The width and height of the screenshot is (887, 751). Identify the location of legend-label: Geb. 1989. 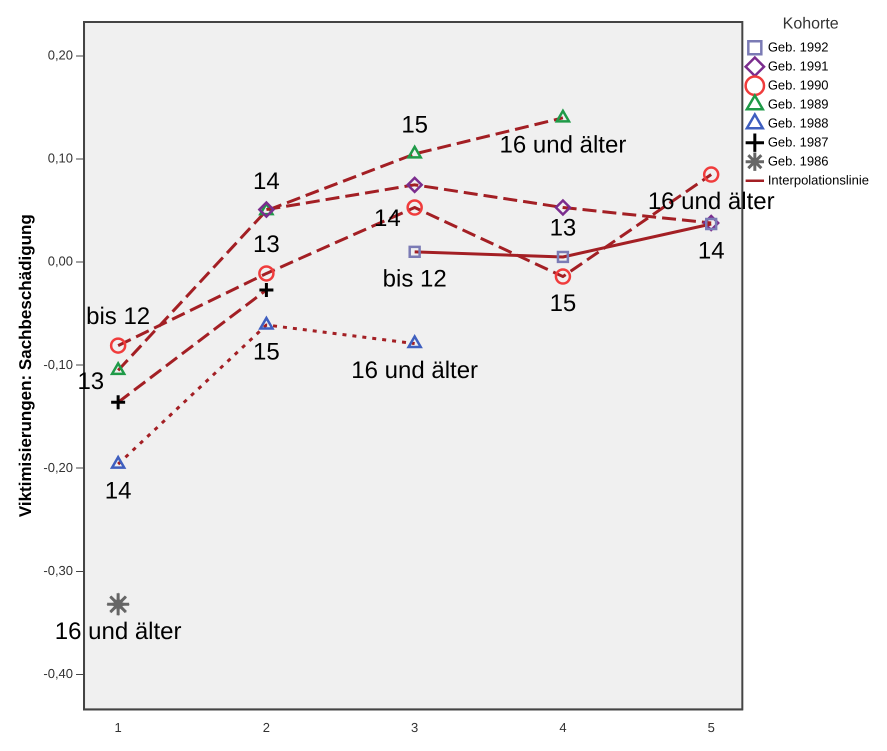
(798, 104).